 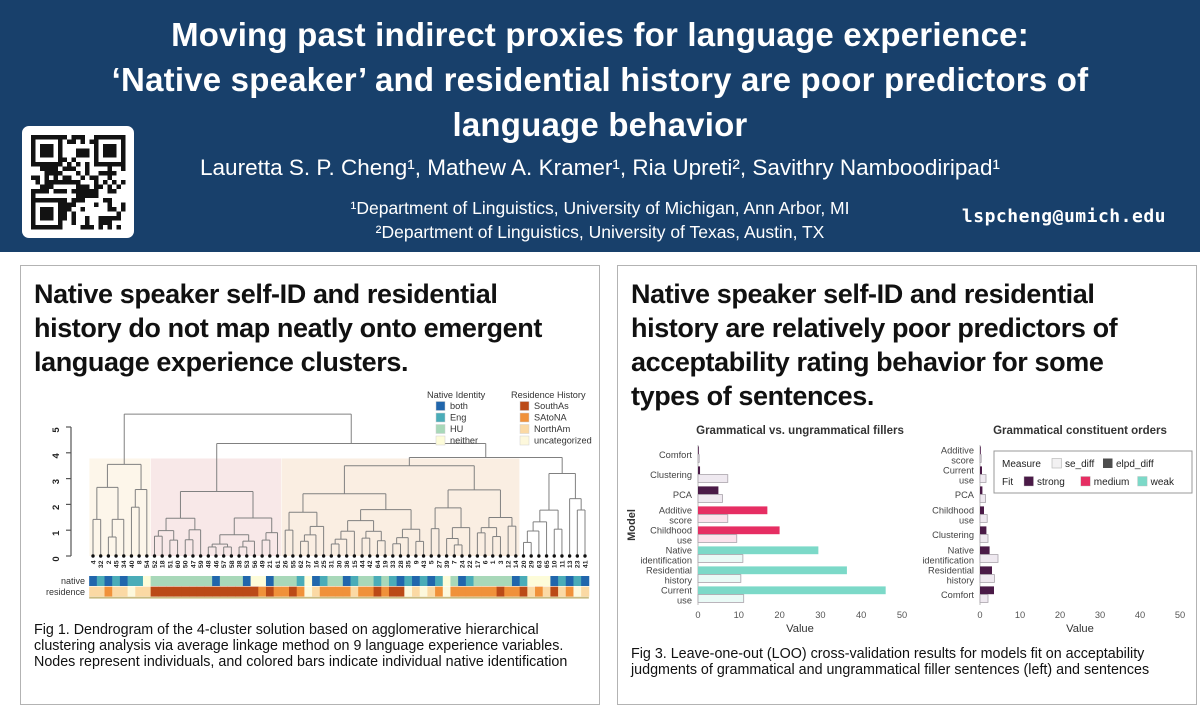 I want to click on svg-text: 56, so click(x=255, y=564).